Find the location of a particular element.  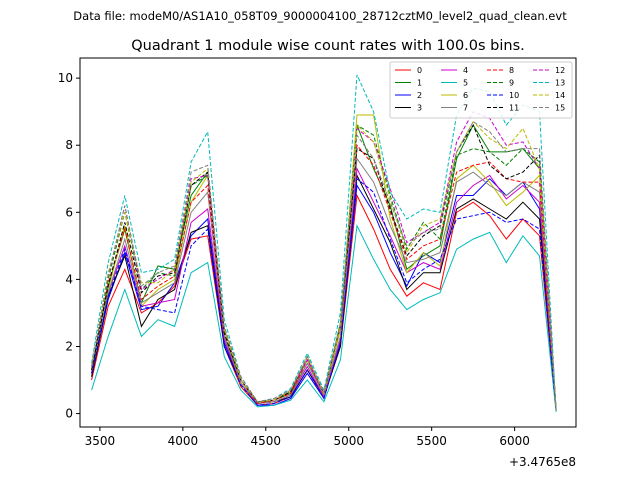

y-tick-label: 0 is located at coordinates (69, 414).